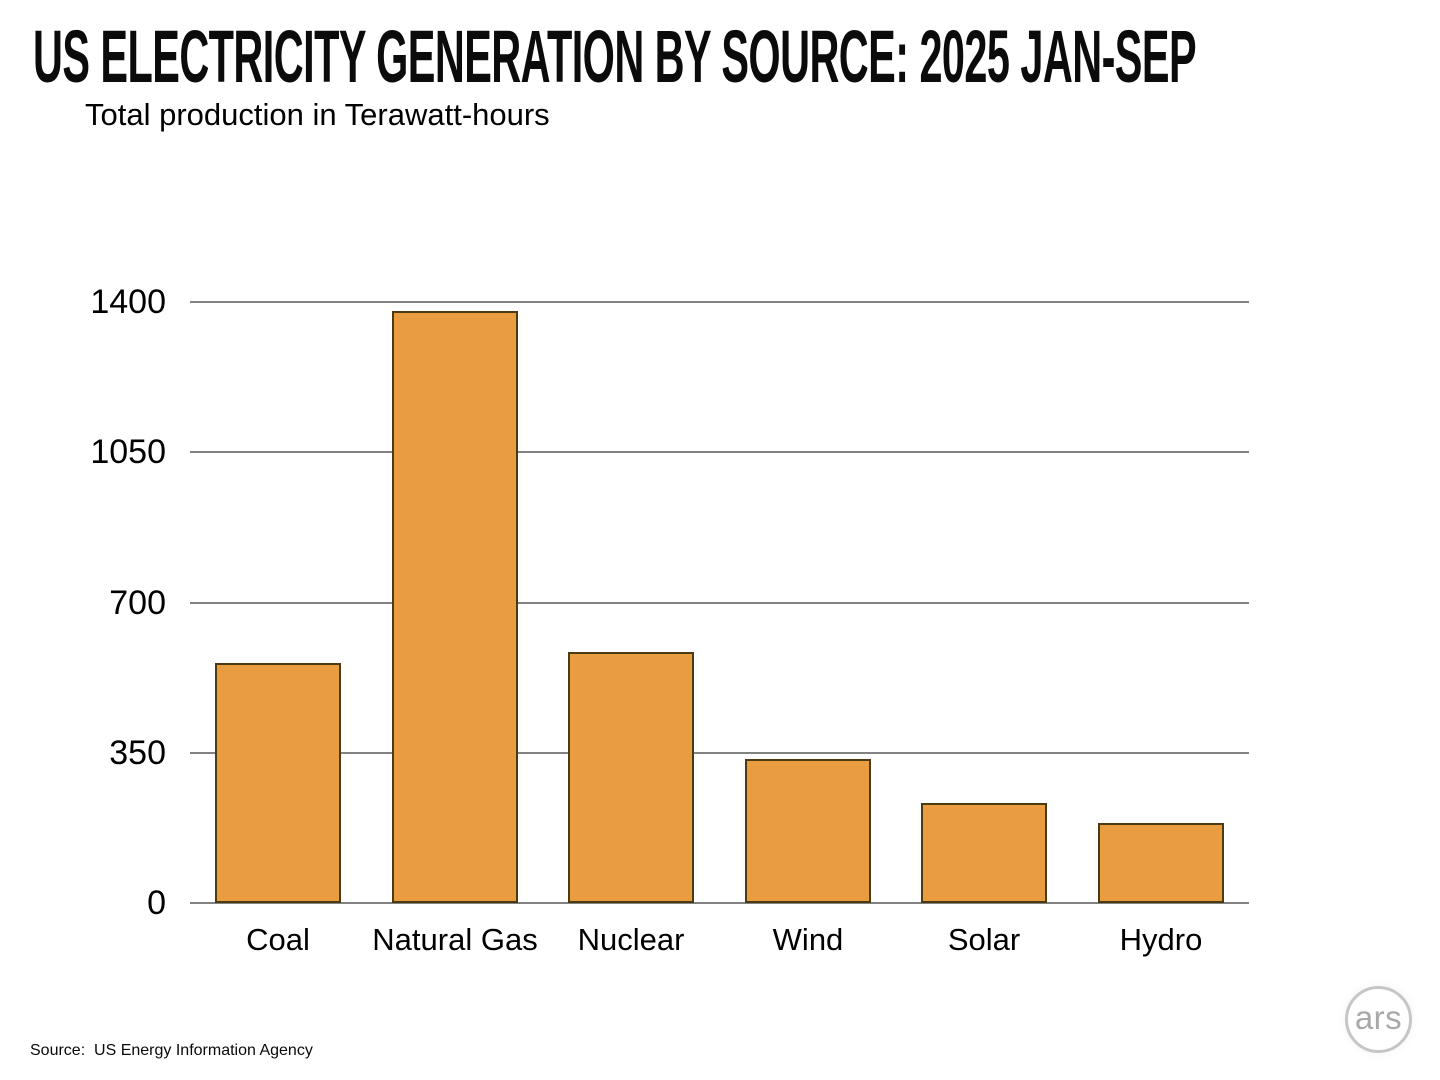  What do you see at coordinates (1161, 939) in the screenshot?
I see `x-tick-label-hydro: Hydro` at bounding box center [1161, 939].